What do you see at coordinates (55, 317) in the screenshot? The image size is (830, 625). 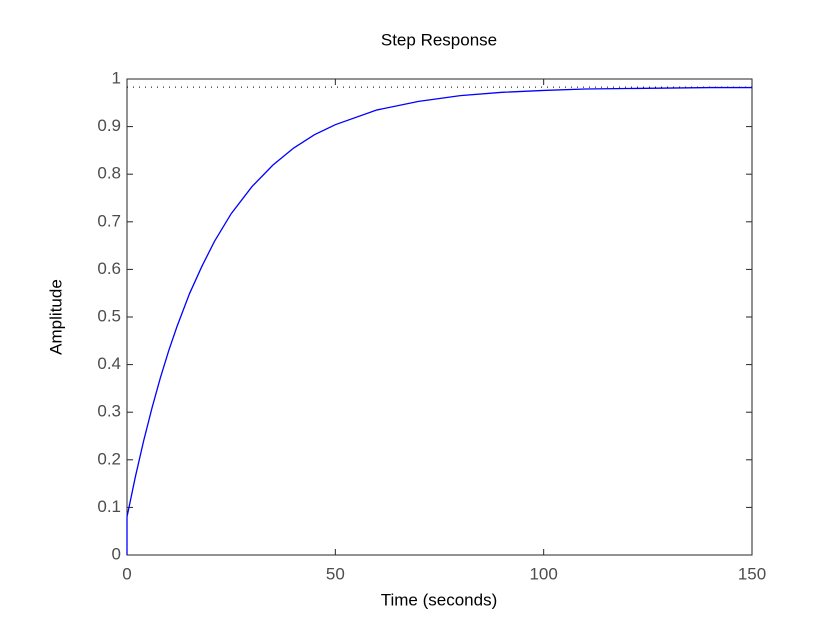 I see `y-axis-label: Amplitude` at bounding box center [55, 317].